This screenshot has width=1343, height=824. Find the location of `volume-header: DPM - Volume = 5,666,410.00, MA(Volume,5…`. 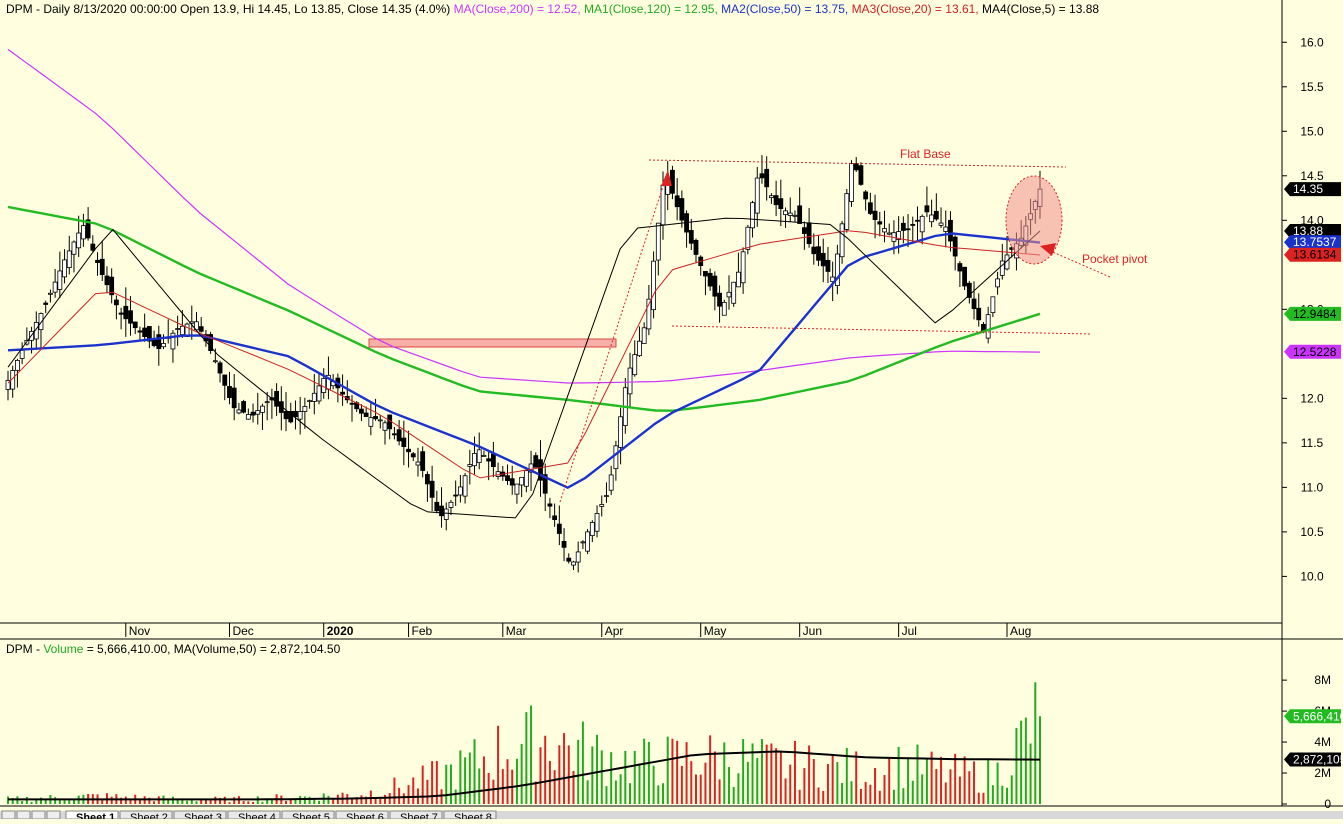

volume-header: DPM - Volume = 5,666,410.00, MA(Volume,5… is located at coordinates (173, 649).